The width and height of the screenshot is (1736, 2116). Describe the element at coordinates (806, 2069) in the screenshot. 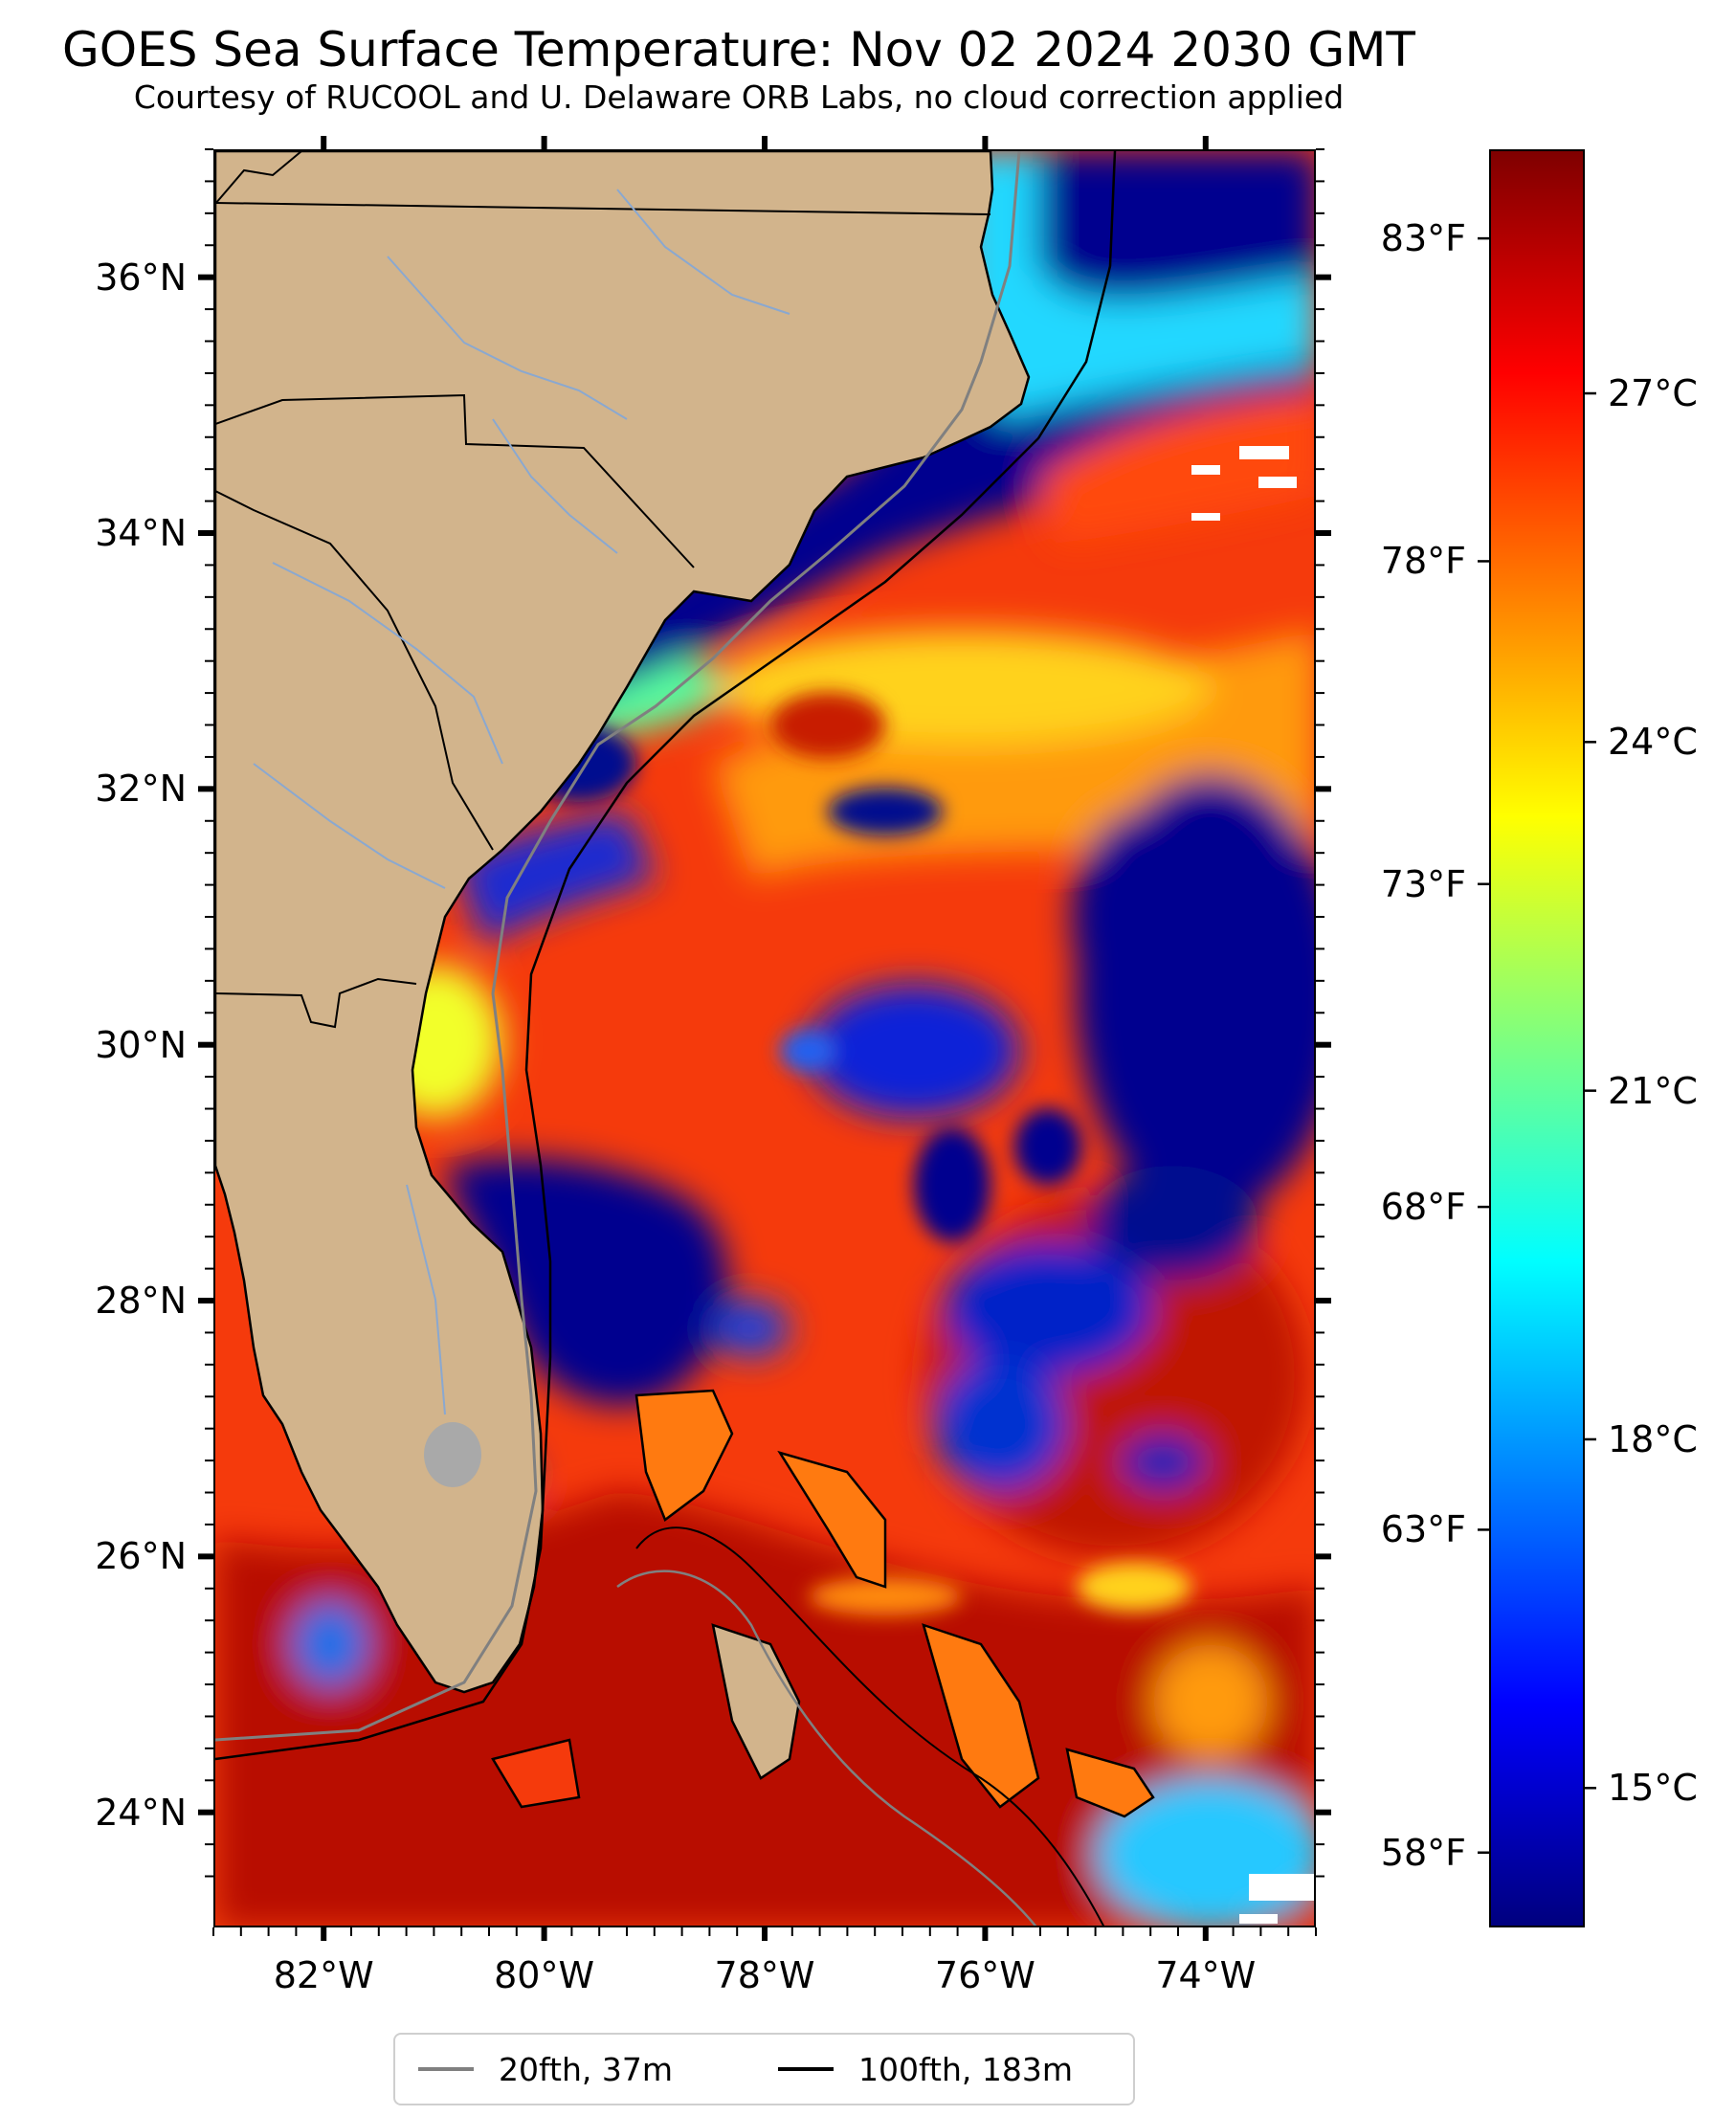

I see `legend-swatch-100fth` at that location.